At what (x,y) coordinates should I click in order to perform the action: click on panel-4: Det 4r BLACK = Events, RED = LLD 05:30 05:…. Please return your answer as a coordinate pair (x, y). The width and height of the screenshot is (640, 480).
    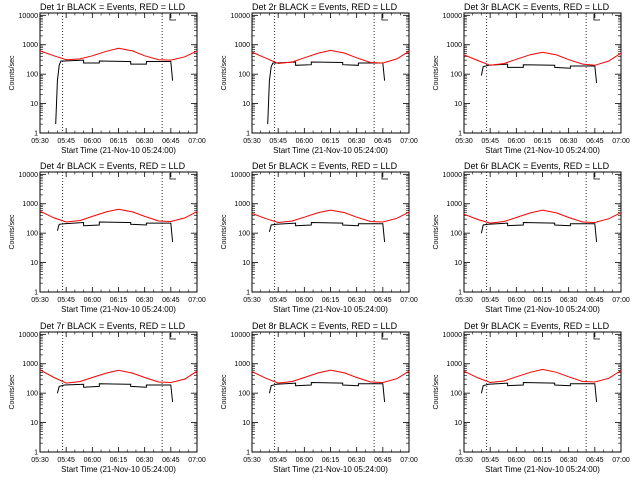
    Looking at the image, I should click on (107, 237).